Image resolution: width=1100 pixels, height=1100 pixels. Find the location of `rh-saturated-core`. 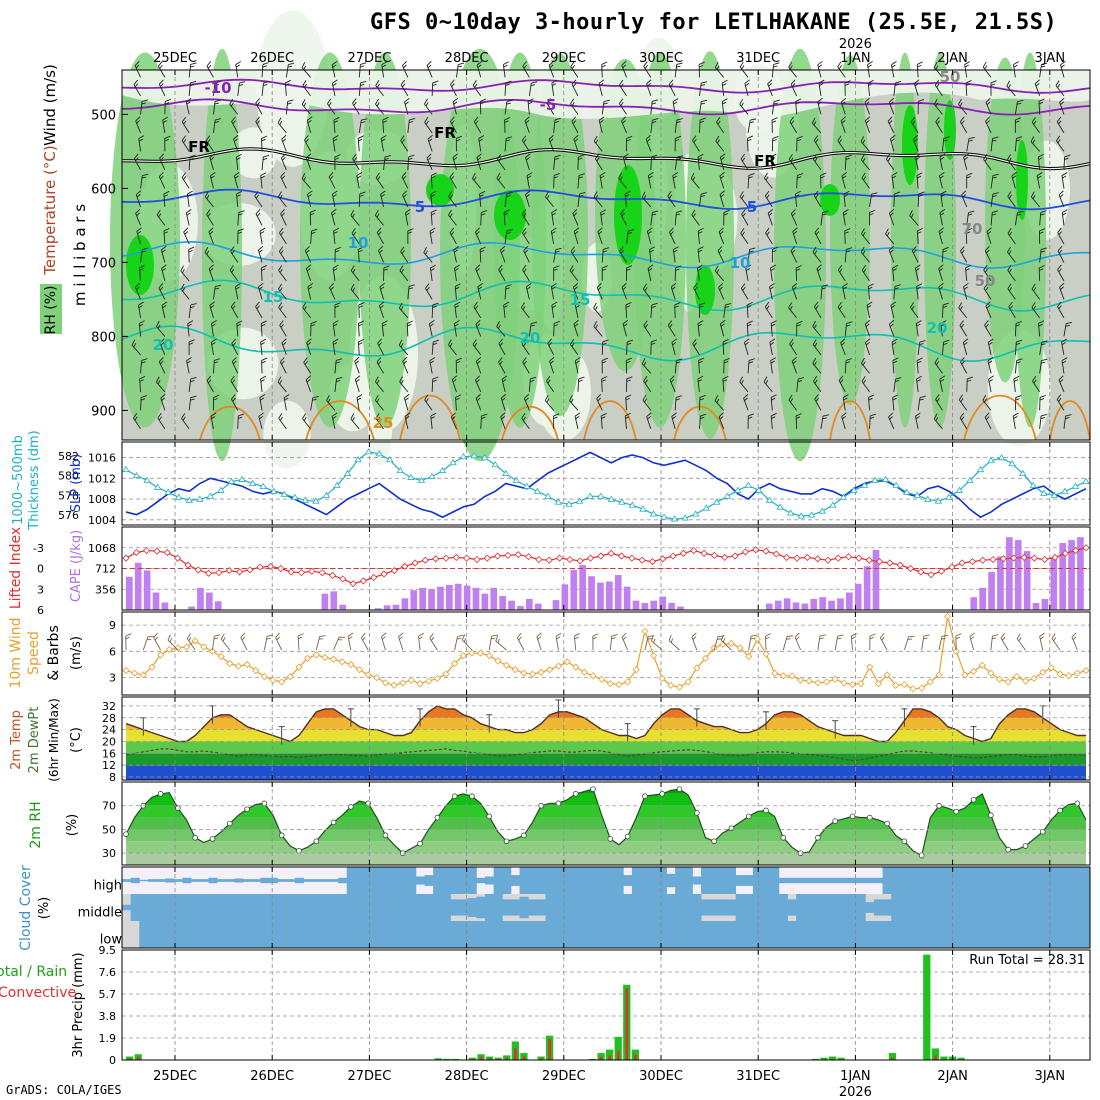

rh-saturated-core is located at coordinates (628, 215).